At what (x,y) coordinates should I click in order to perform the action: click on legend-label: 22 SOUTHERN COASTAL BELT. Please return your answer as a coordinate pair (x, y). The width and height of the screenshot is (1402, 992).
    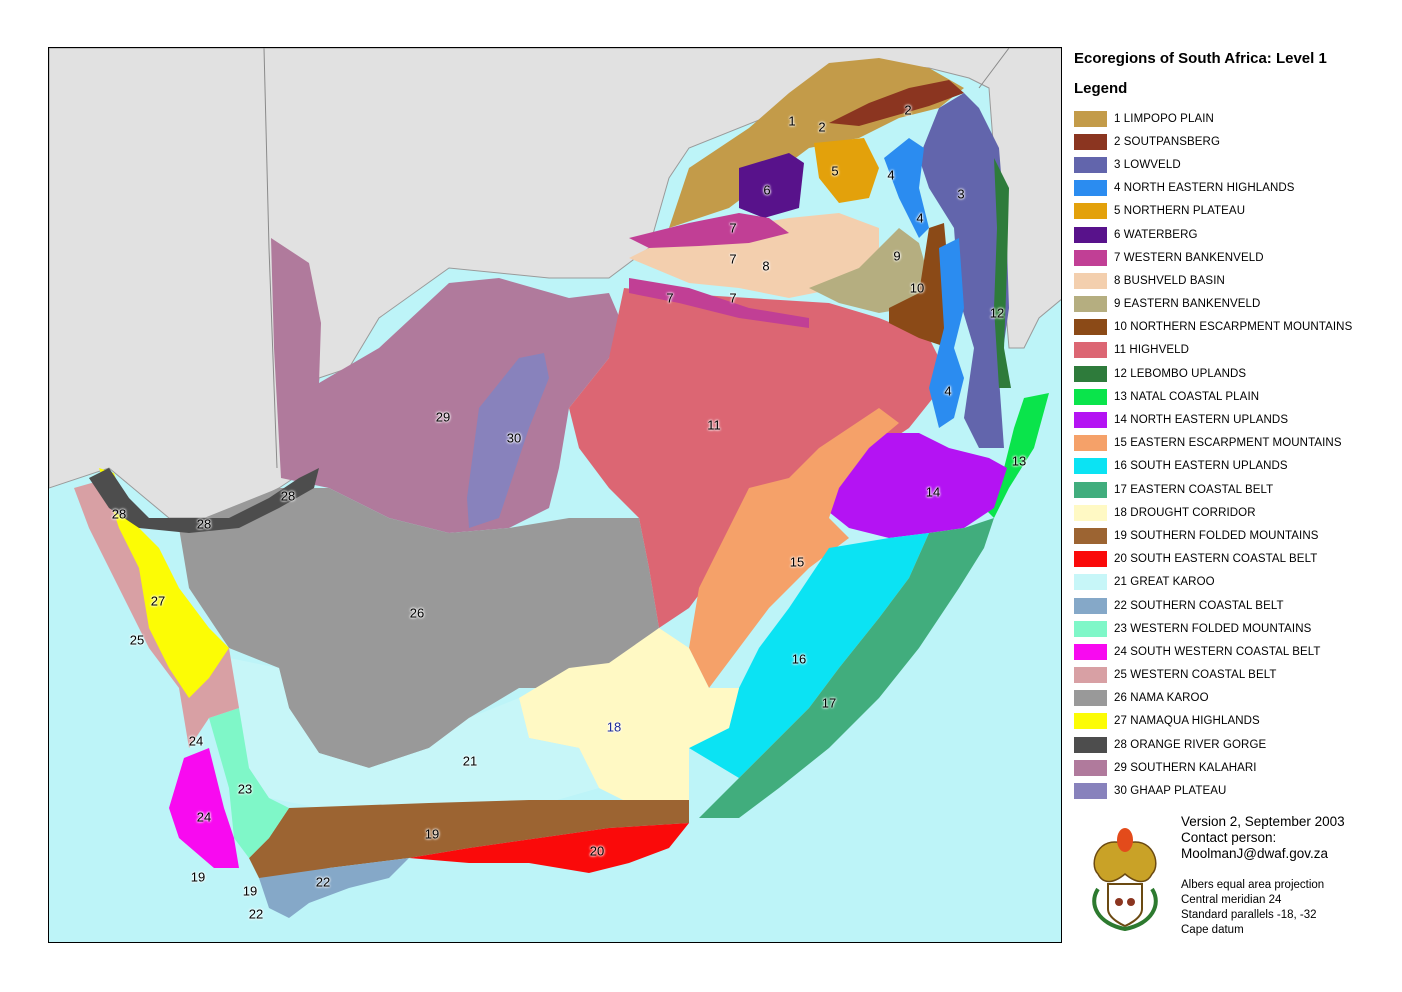
    Looking at the image, I should click on (1199, 605).